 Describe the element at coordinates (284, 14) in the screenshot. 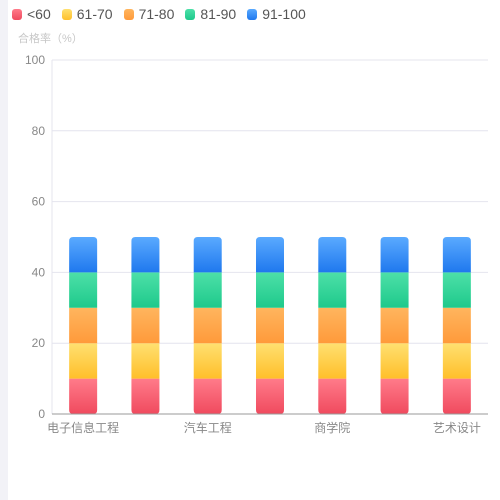

I see `legend-label-91-100: 91-100` at that location.